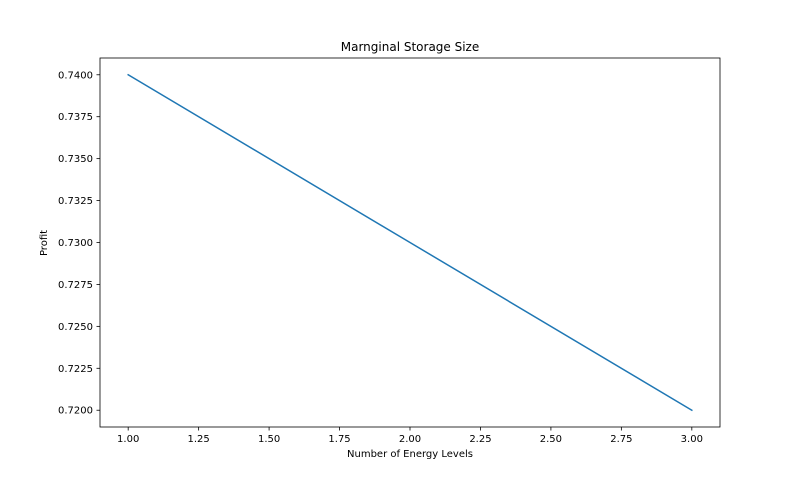 The image size is (800, 480). Describe the element at coordinates (75, 75) in the screenshot. I see `y-tick-label: 0.7400` at that location.